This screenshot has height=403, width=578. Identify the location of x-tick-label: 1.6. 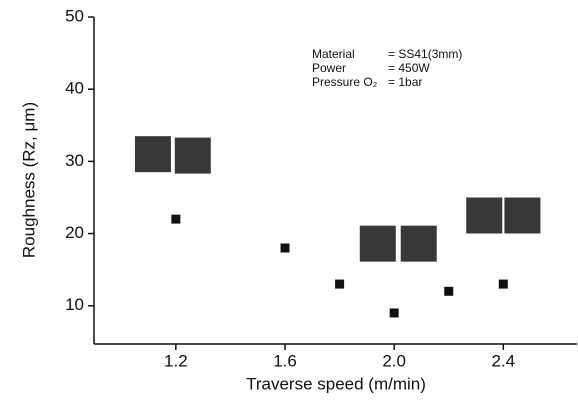
(285, 360).